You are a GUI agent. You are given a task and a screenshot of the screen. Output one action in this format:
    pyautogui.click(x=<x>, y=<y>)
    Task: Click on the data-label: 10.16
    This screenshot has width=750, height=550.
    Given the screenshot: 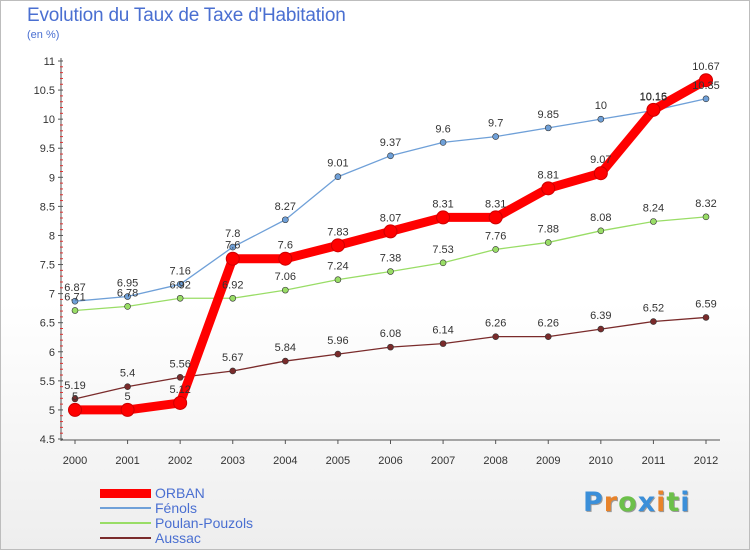 What is the action you would take?
    pyautogui.click(x=654, y=97)
    